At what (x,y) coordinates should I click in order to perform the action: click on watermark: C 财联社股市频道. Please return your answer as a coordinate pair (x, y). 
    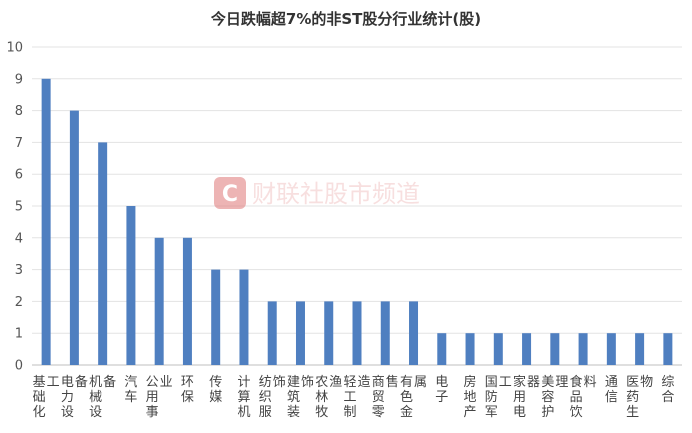
    Looking at the image, I should click on (317, 193).